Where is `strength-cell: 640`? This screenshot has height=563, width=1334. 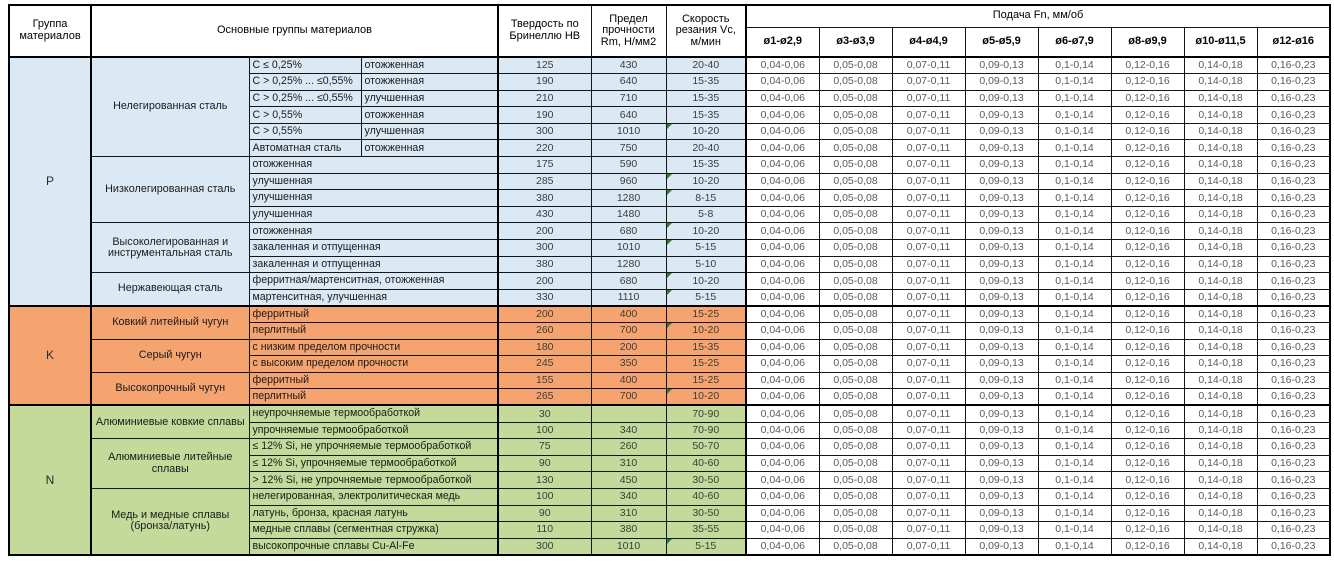
strength-cell: 640 is located at coordinates (628, 115).